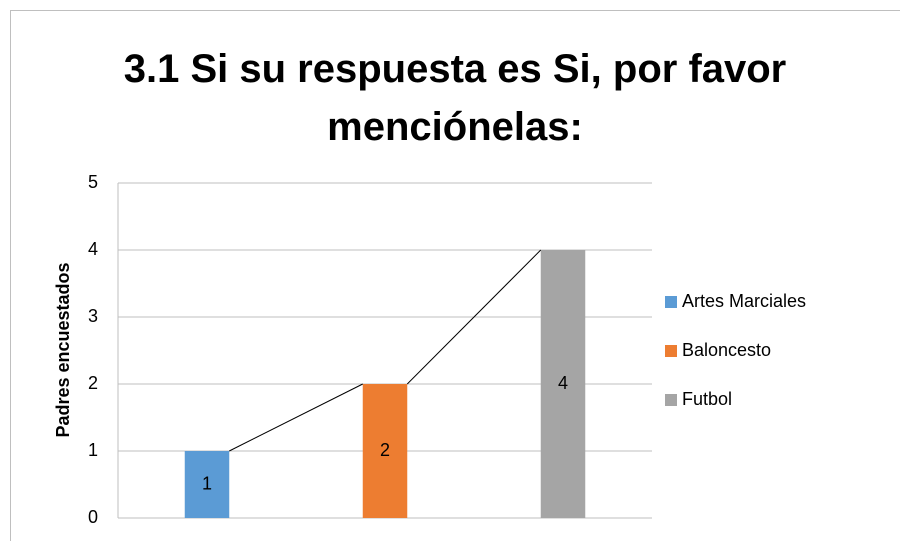  I want to click on legend-label: Baloncesto, so click(726, 350).